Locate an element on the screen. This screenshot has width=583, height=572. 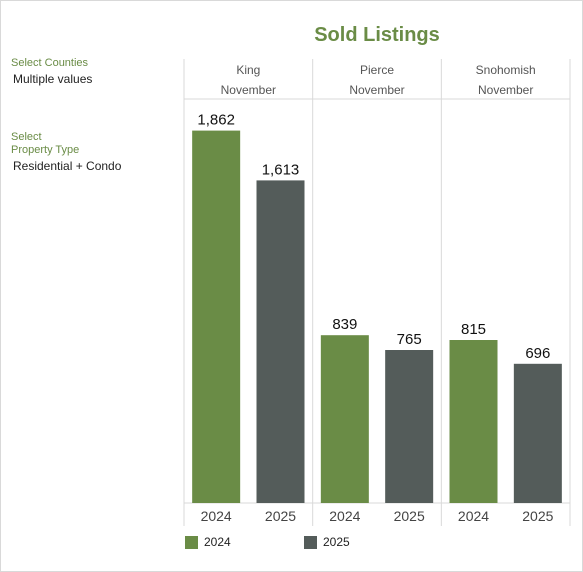
property-type-filter-label-line-2: Property Type is located at coordinates (45, 150).